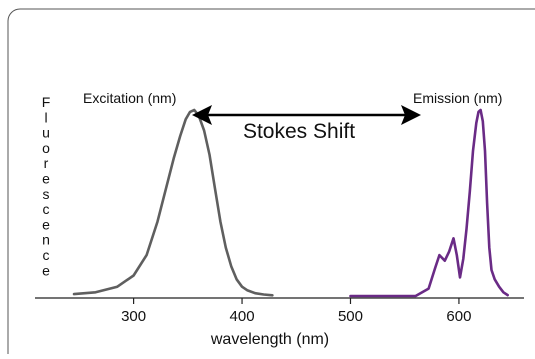 This screenshot has width=535, height=359. What do you see at coordinates (46, 133) in the screenshot?
I see `y-axis-label-letter: u` at bounding box center [46, 133].